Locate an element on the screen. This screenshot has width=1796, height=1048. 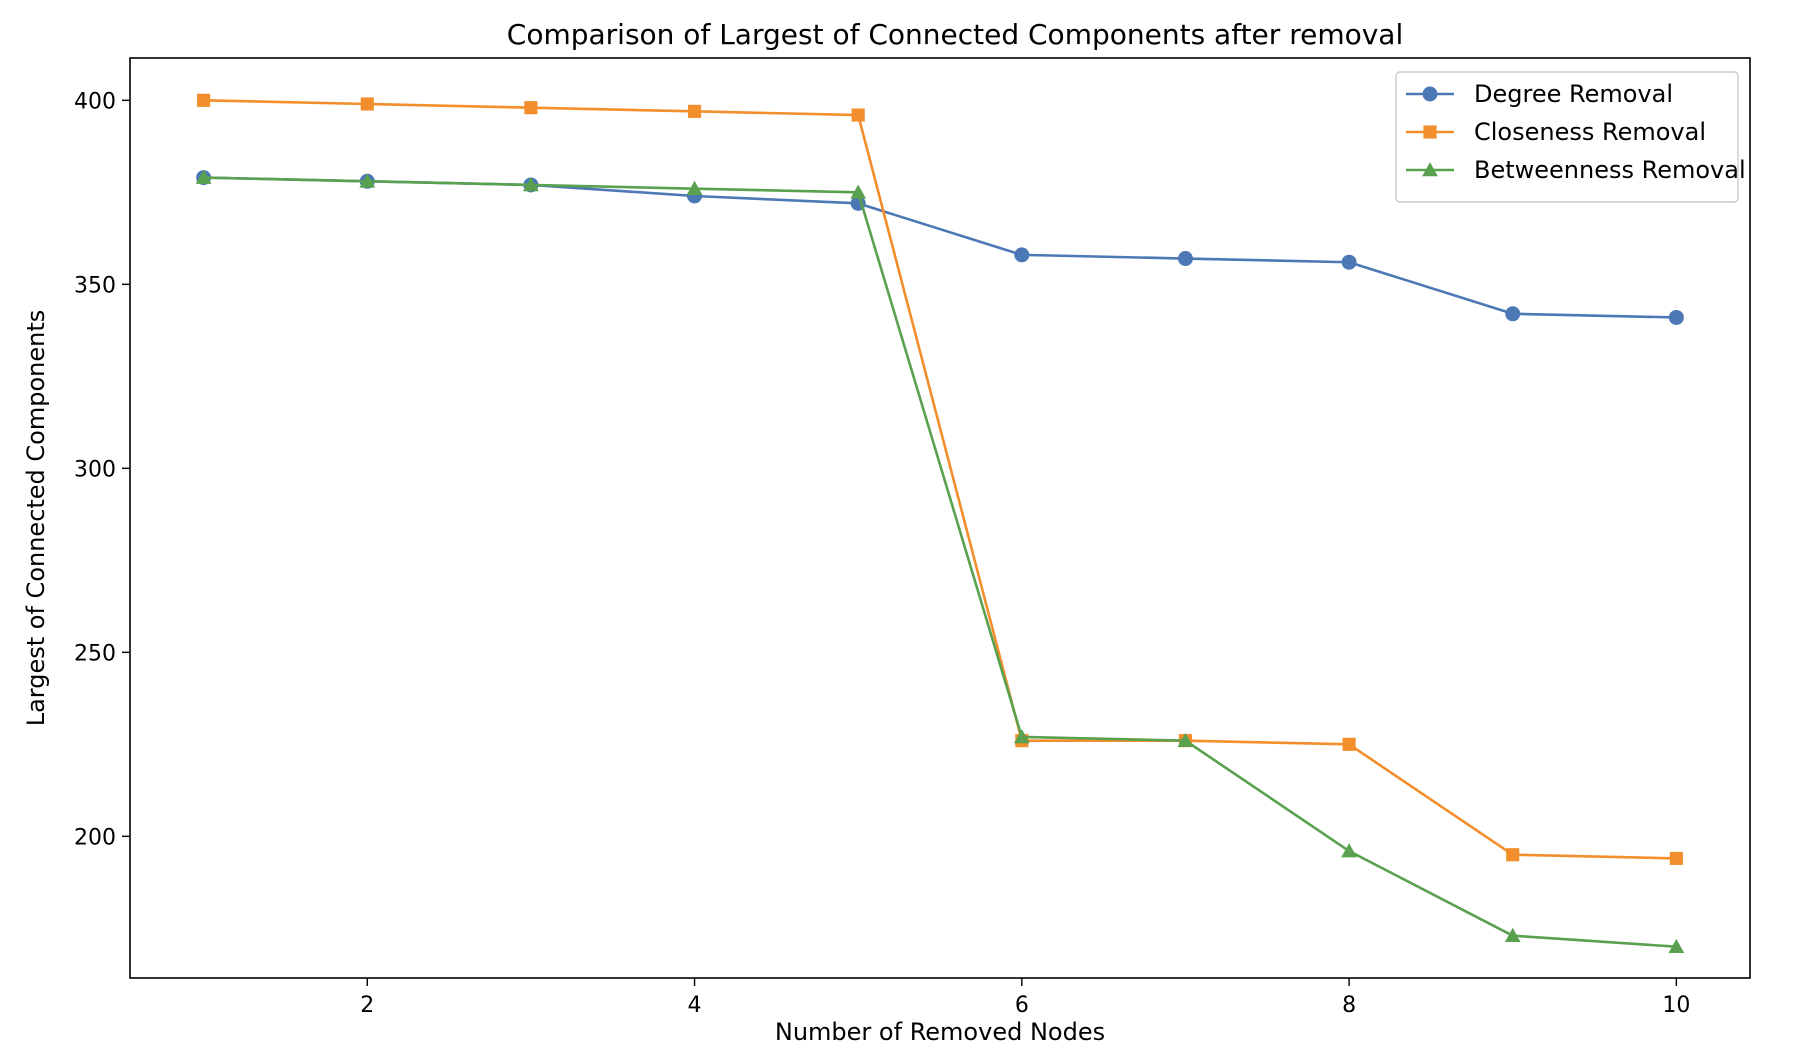
y-tick-label: 400 is located at coordinates (95, 101).